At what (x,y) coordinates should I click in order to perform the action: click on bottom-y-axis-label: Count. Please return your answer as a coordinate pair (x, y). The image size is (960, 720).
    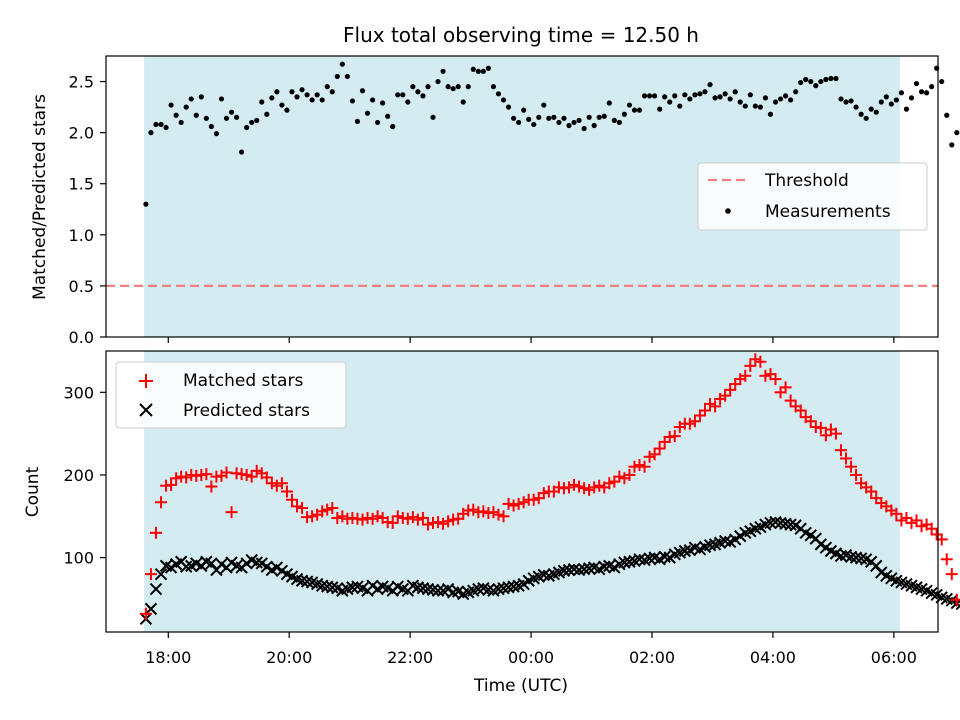
    Looking at the image, I should click on (33, 491).